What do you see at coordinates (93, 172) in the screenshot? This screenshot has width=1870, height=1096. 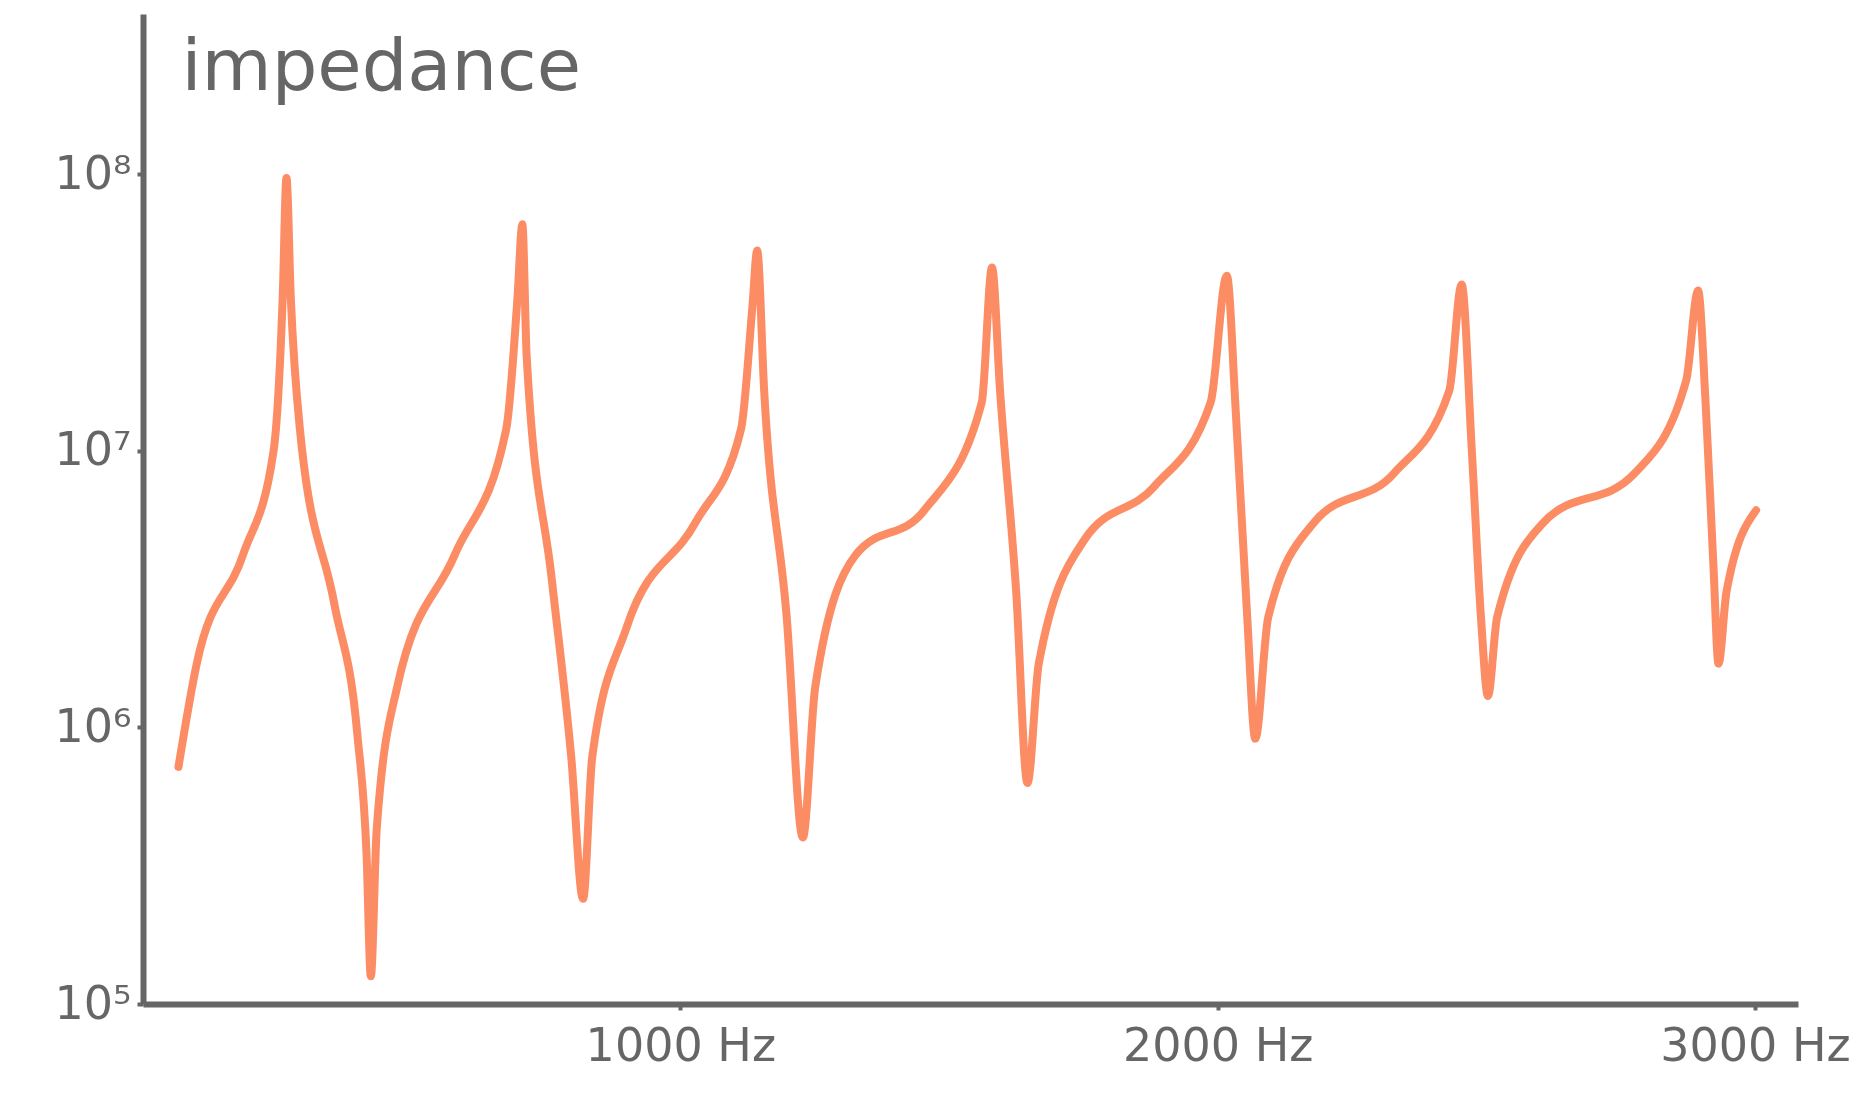 I see `y-tick-label: 10⁸` at bounding box center [93, 172].